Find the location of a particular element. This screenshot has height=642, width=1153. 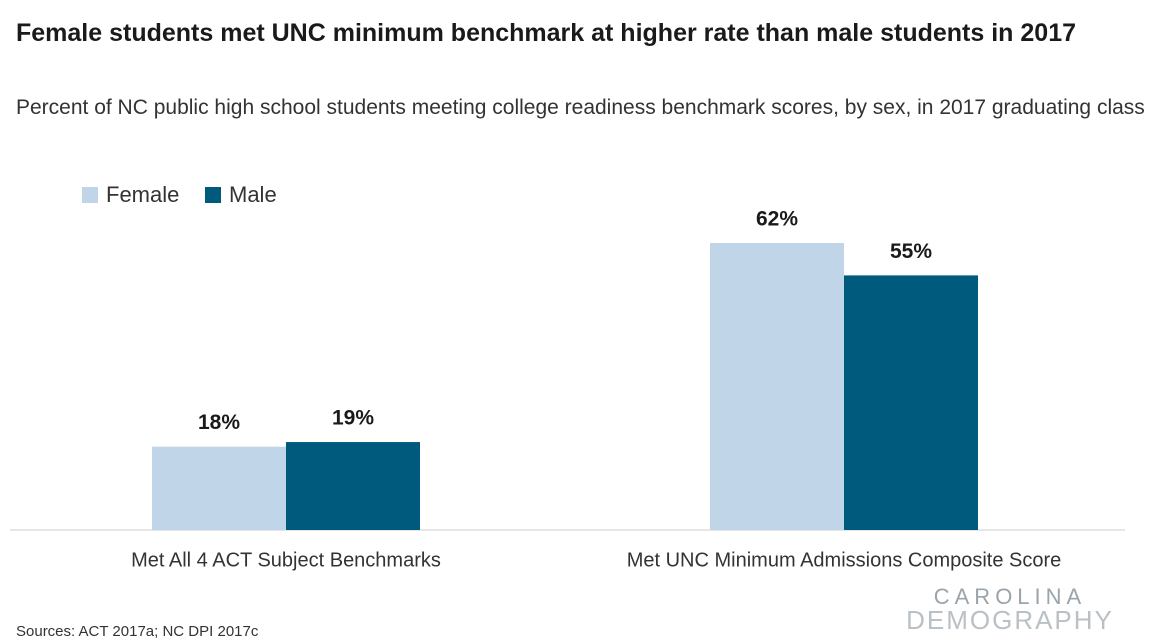

legend-label: Female is located at coordinates (142, 194).